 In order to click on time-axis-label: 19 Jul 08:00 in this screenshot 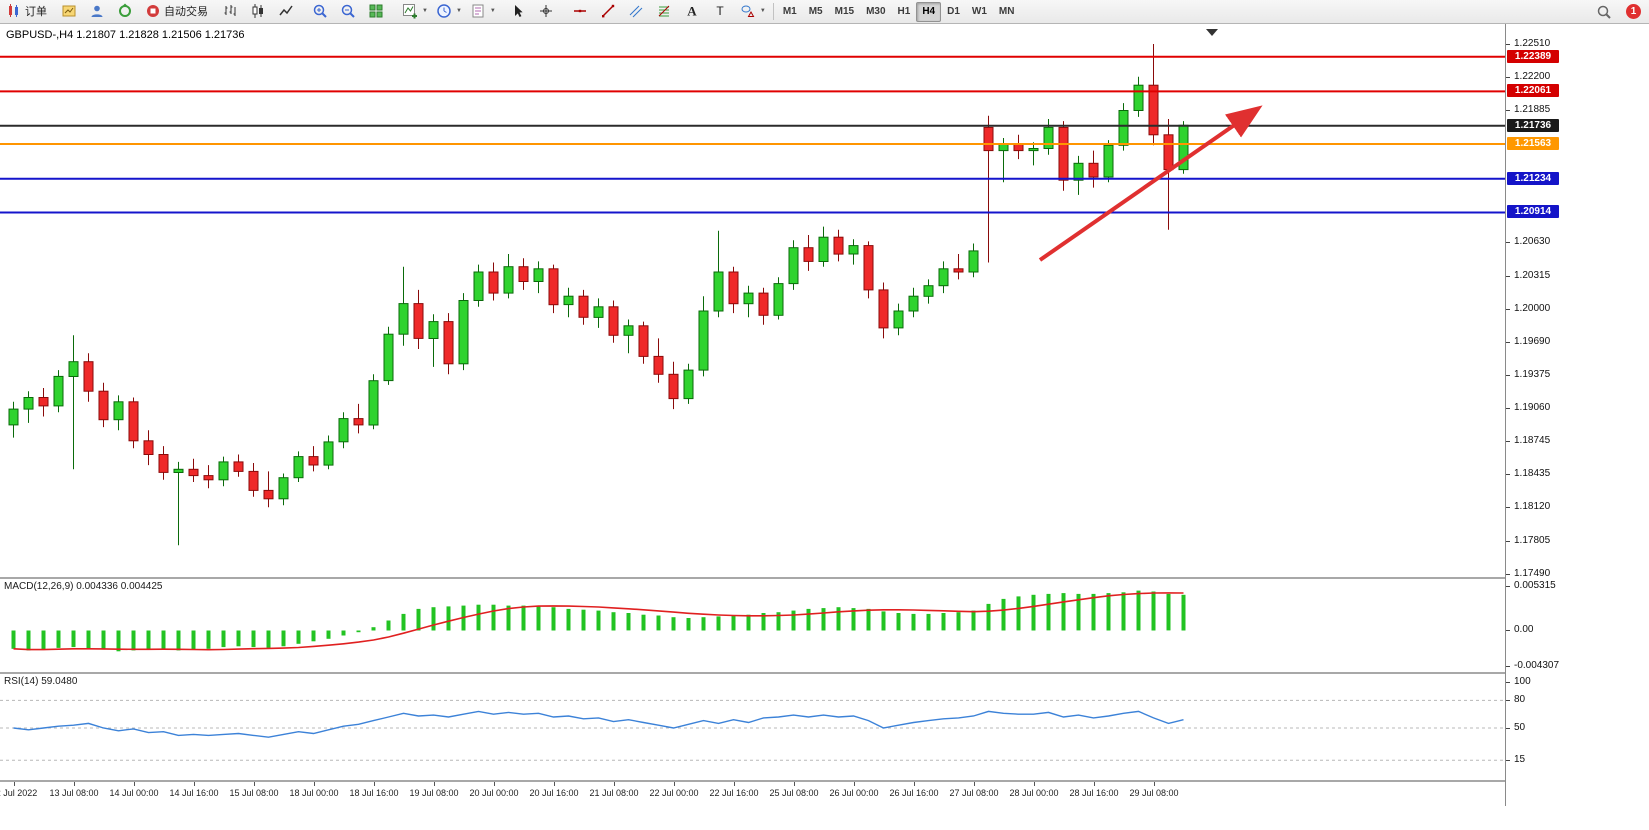, I will do `click(434, 793)`.